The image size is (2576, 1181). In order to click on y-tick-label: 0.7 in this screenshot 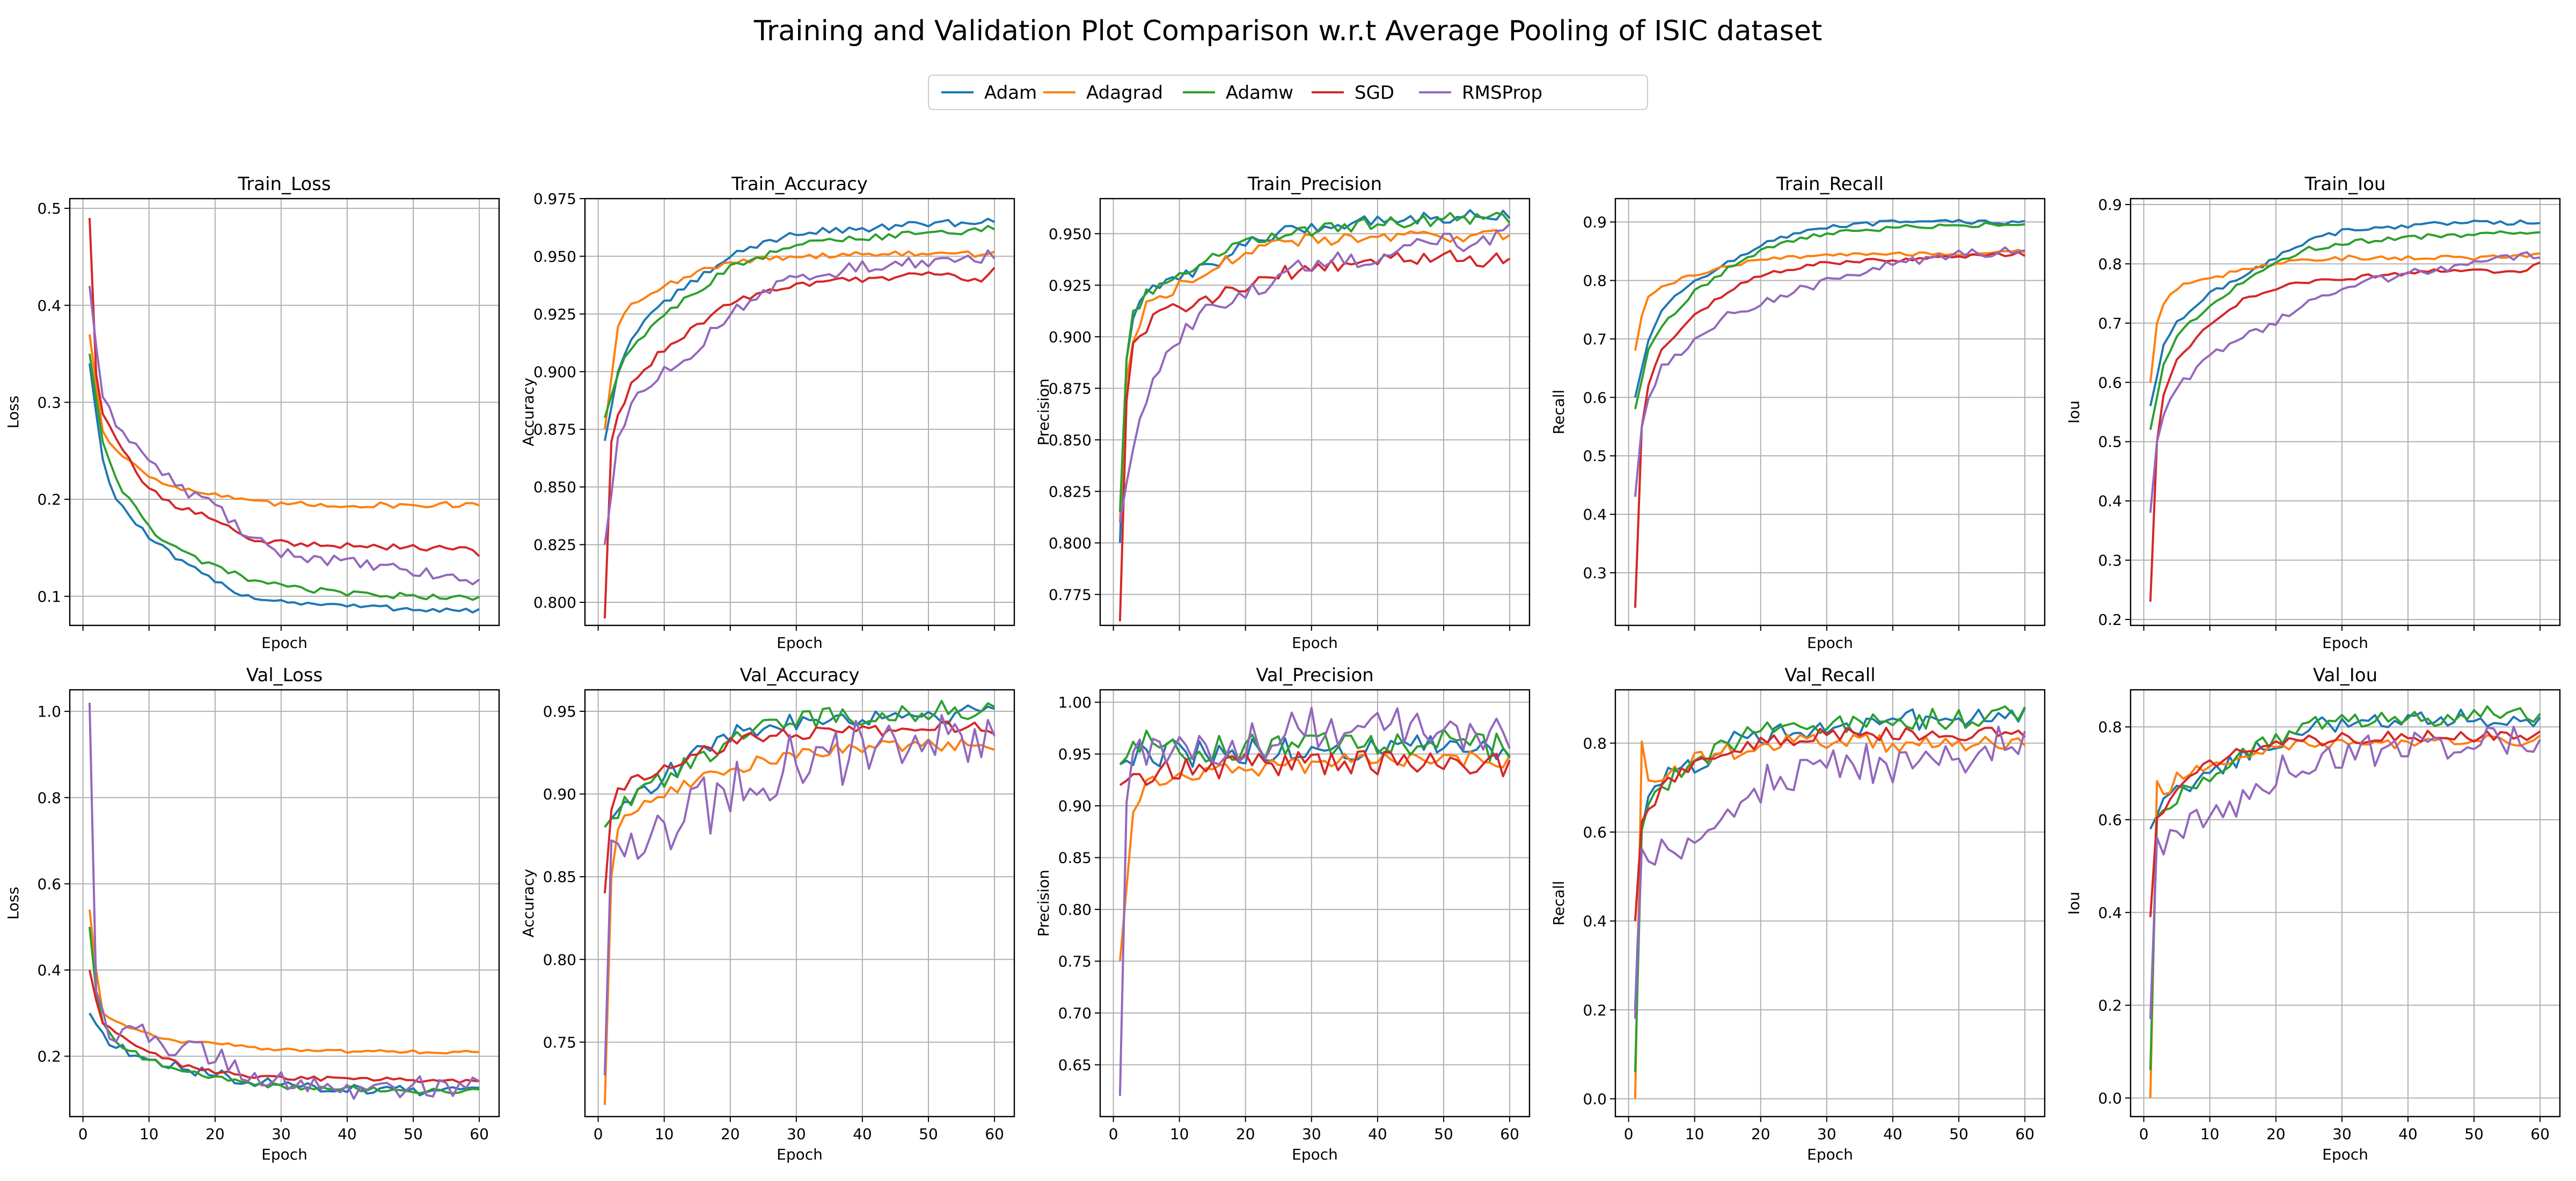, I will do `click(1595, 339)`.